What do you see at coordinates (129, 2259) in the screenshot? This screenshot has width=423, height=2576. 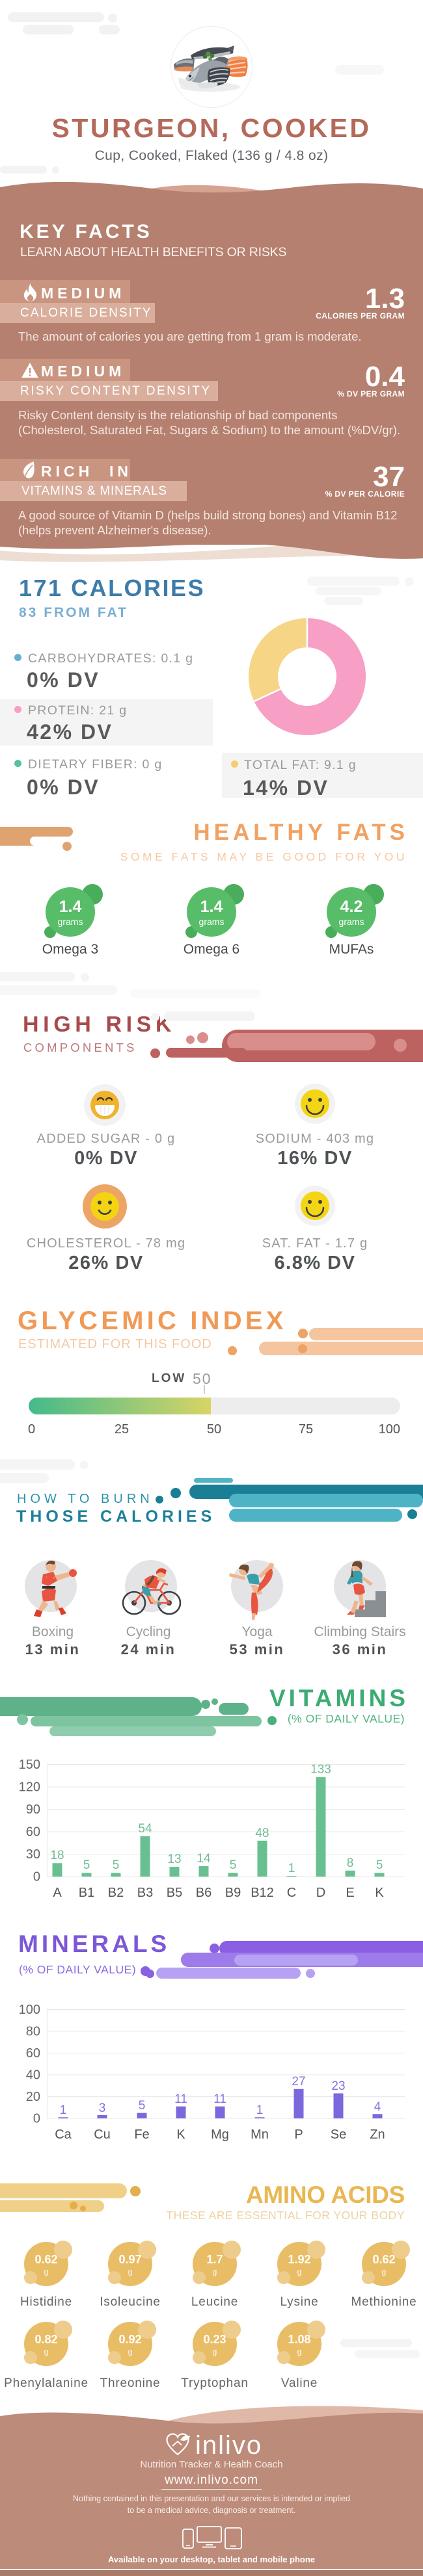 I see `svg-text: 0.97` at bounding box center [129, 2259].